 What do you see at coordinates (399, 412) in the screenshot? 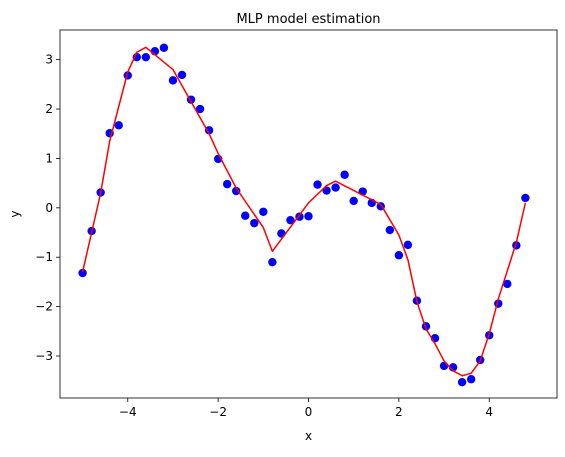
I see `x-tick-label: 2` at bounding box center [399, 412].